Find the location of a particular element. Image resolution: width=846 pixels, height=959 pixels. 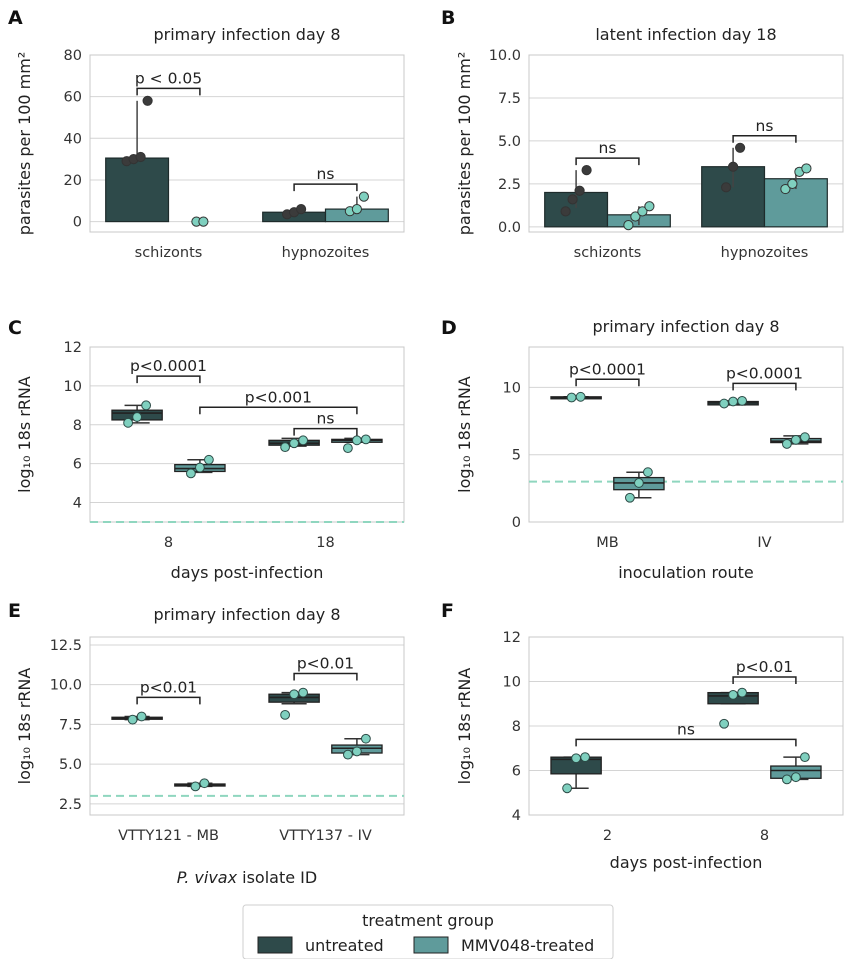

x-axis-label: P. vivax isolate ID is located at coordinates (247, 877).